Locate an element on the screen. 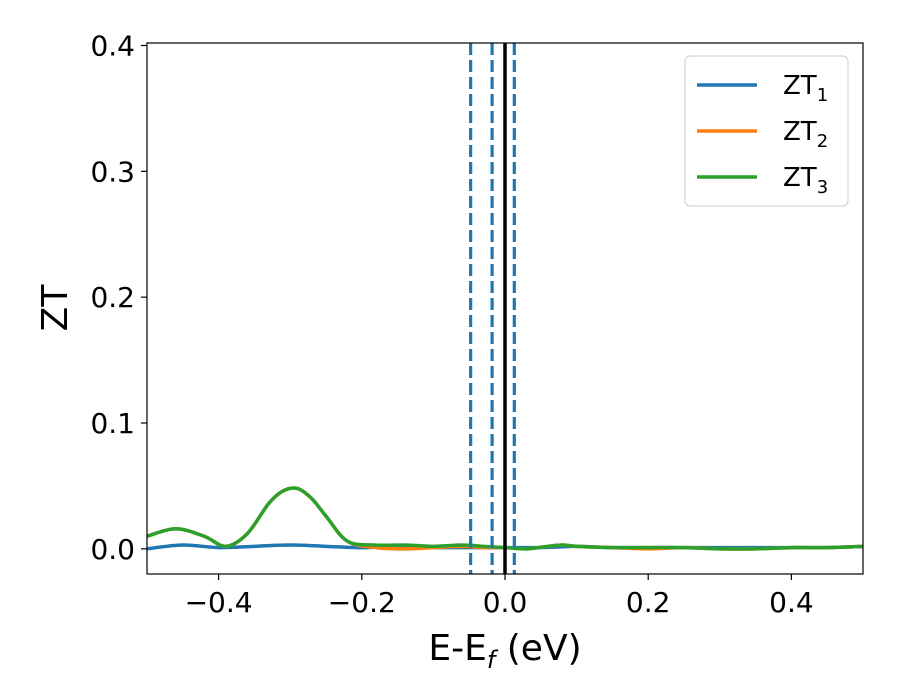  series-line-zt3 is located at coordinates (505, 518).